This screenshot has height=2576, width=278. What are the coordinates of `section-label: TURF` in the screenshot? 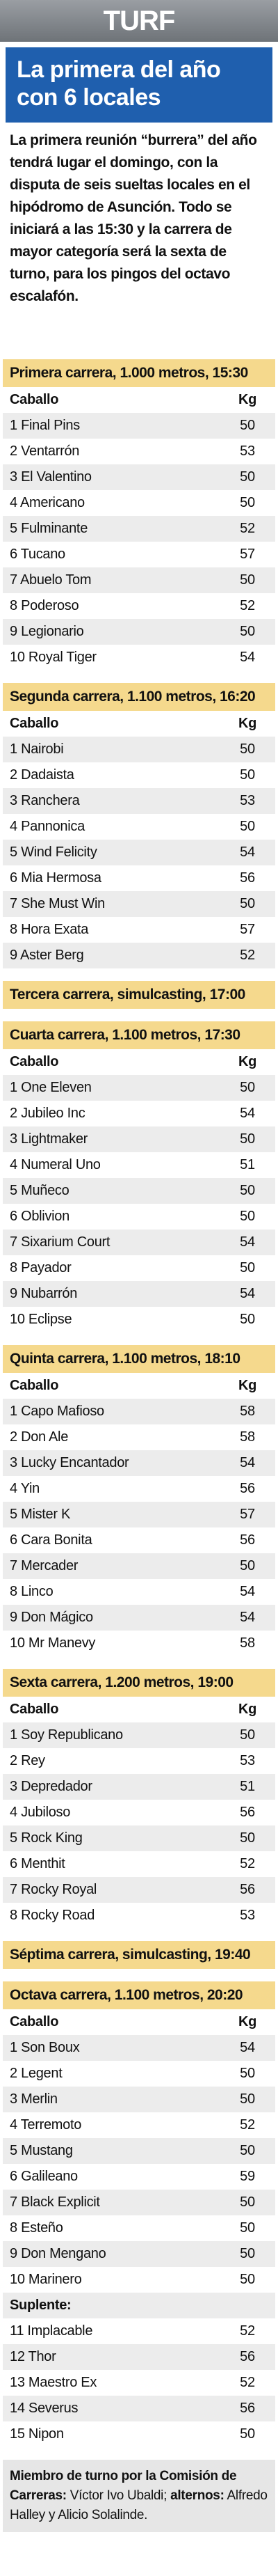 It's located at (139, 21).